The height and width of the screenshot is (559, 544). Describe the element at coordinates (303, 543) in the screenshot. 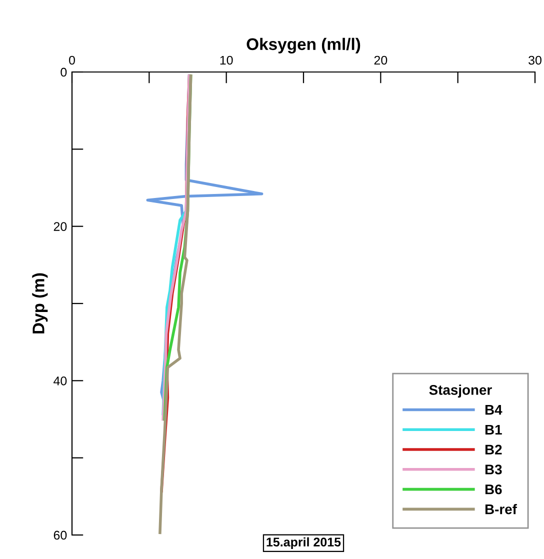

I see `text: 15.april 2015` at that location.